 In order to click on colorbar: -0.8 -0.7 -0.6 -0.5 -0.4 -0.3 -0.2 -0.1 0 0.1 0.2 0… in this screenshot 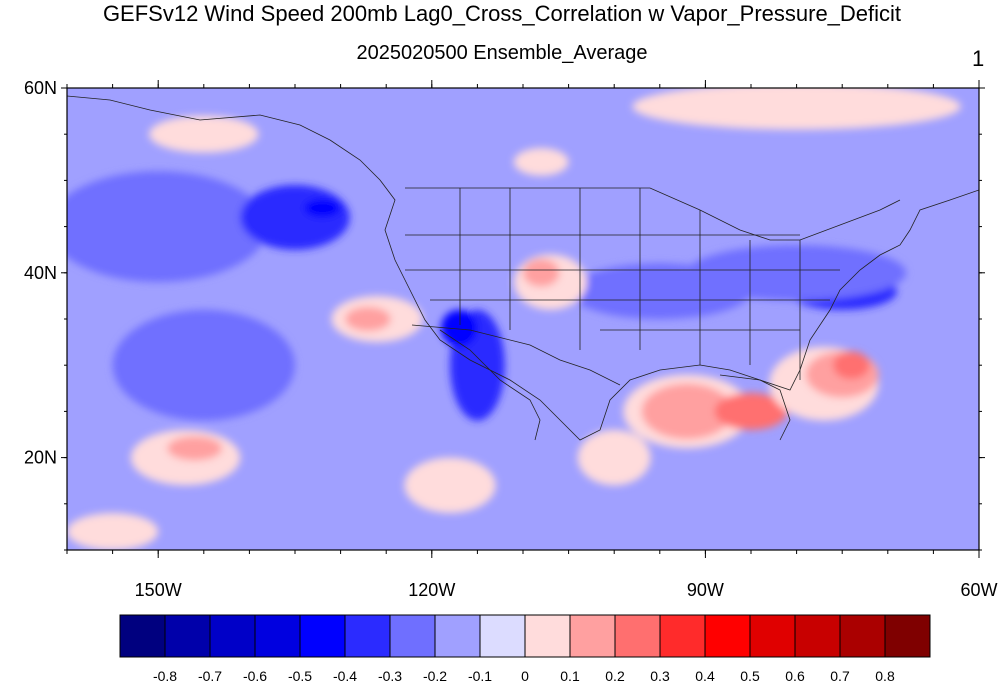, I will do `click(525, 648)`.